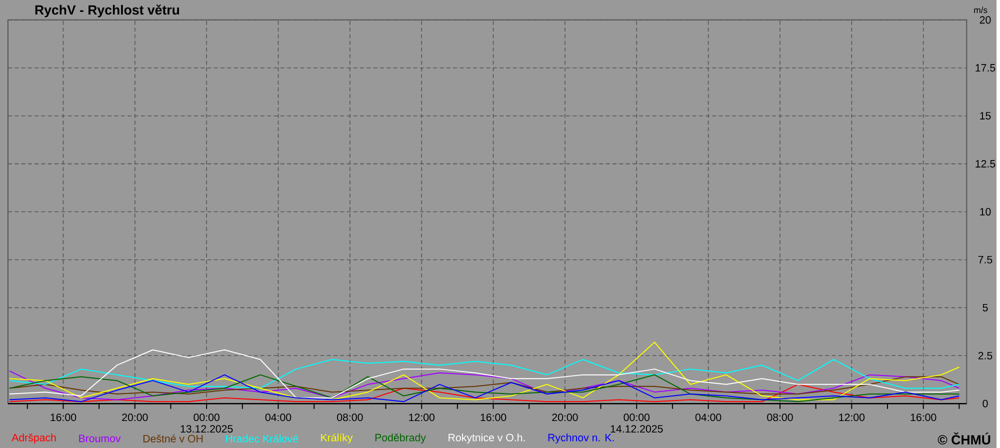 The height and width of the screenshot is (448, 1000). I want to click on text: Broumov, so click(100, 438).